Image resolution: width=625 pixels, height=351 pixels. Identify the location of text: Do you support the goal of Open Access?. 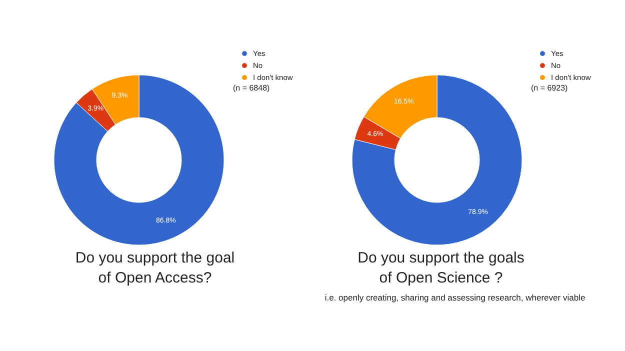
(155, 268).